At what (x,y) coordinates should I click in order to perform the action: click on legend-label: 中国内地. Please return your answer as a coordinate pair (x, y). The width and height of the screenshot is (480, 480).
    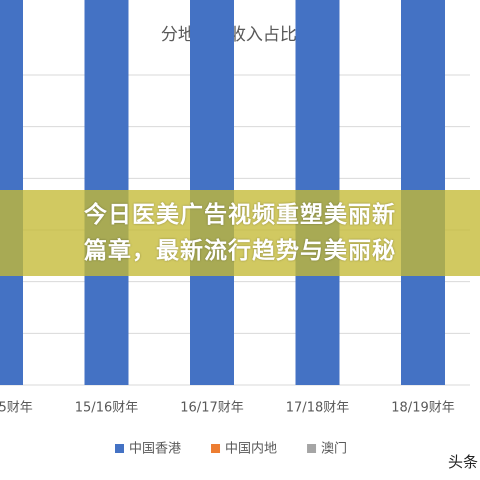
    Looking at the image, I should click on (251, 449).